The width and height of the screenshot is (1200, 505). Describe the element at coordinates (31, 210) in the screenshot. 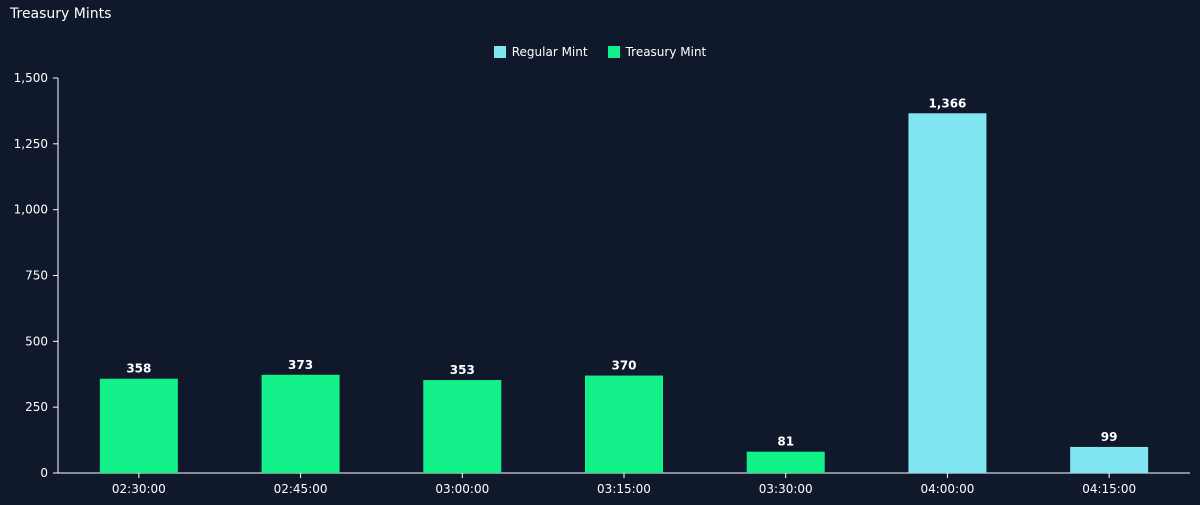

I see `y-tick-label: 1,000` at that location.